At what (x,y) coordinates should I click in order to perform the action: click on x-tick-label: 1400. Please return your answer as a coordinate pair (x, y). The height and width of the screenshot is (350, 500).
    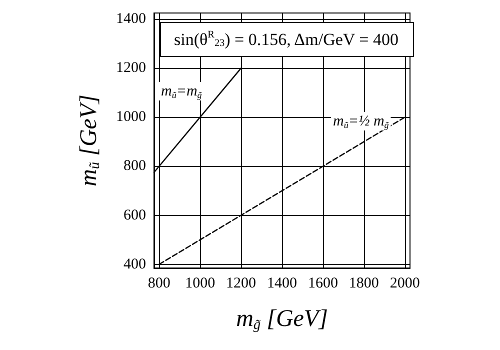
    Looking at the image, I should click on (282, 284).